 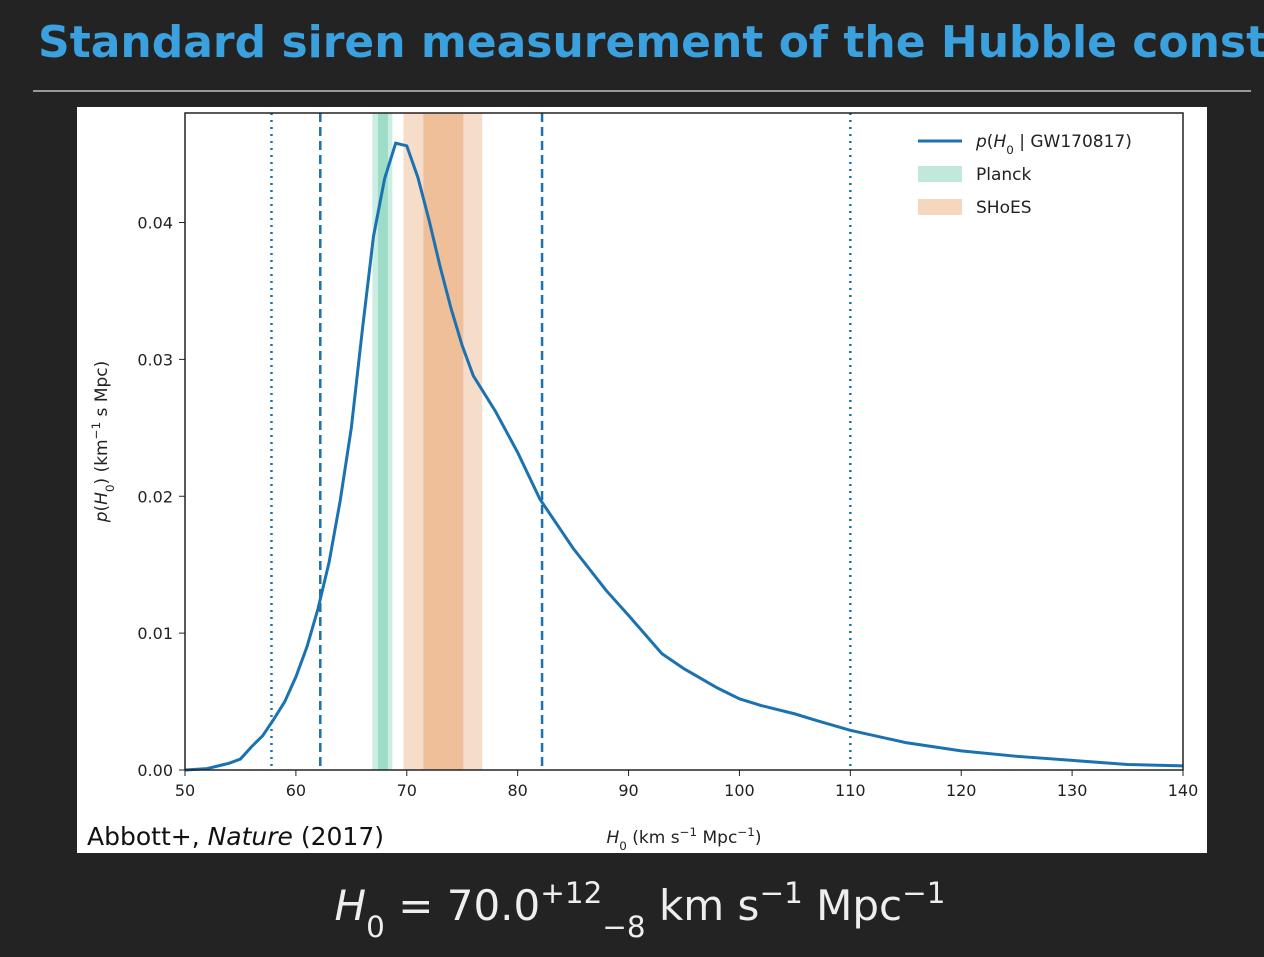 I want to click on x-tick-label: 80, so click(x=517, y=790).